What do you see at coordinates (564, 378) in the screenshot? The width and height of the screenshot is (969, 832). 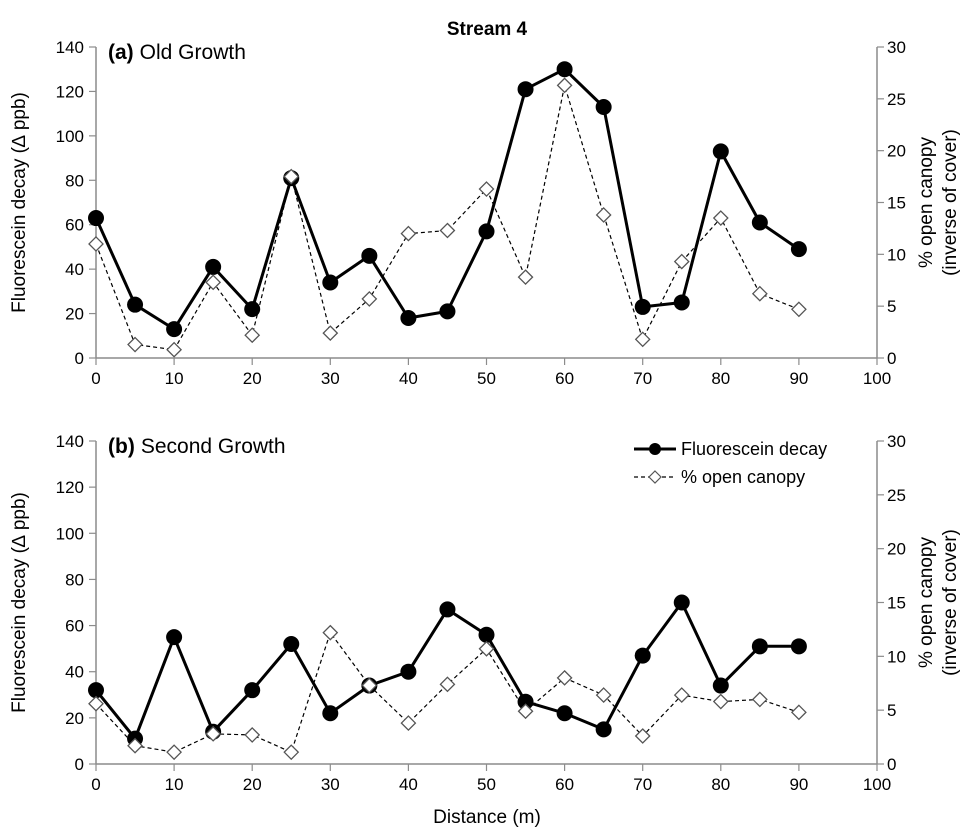 I see `x-tick-label: 60` at bounding box center [564, 378].